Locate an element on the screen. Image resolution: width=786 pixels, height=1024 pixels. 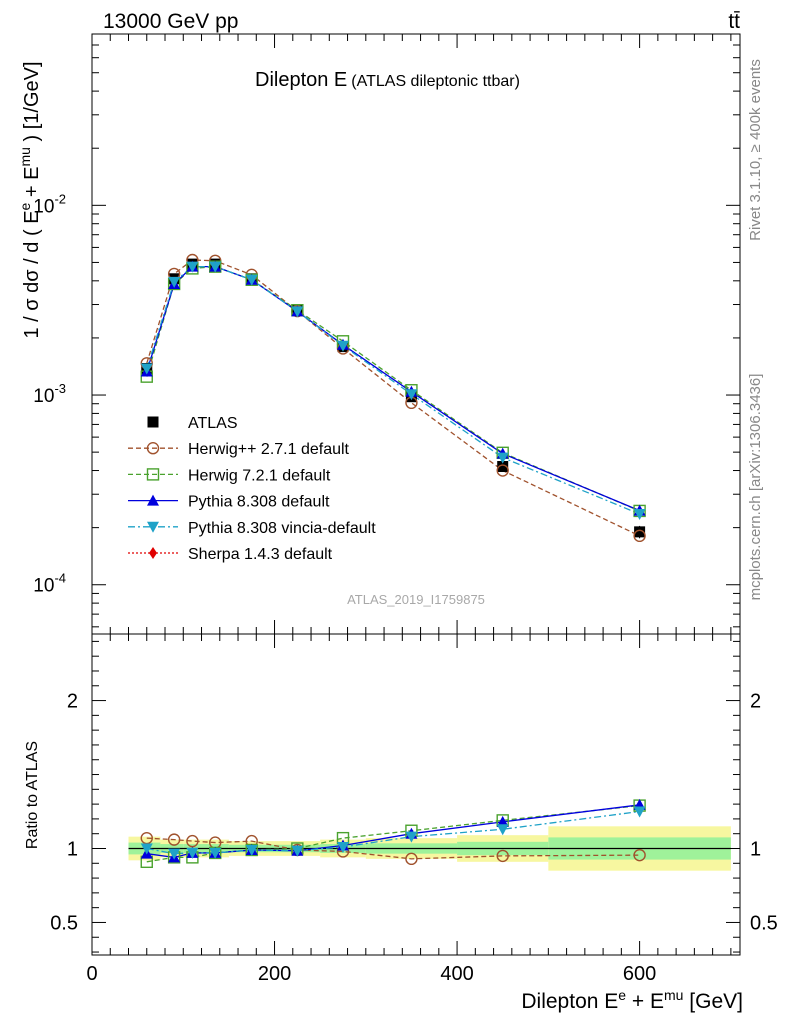
mcplots-label: mcplots.cern.ch [arXiv:1306.3436] is located at coordinates (755, 487).